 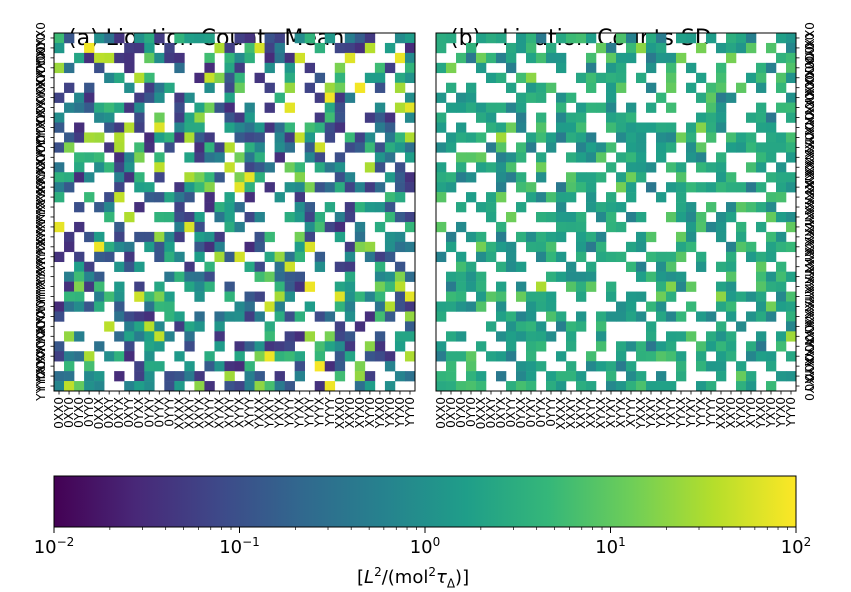 What do you see at coordinates (320, 412) in the screenshot?
I see `x-tick-label: YYYX` at bounding box center [320, 412].